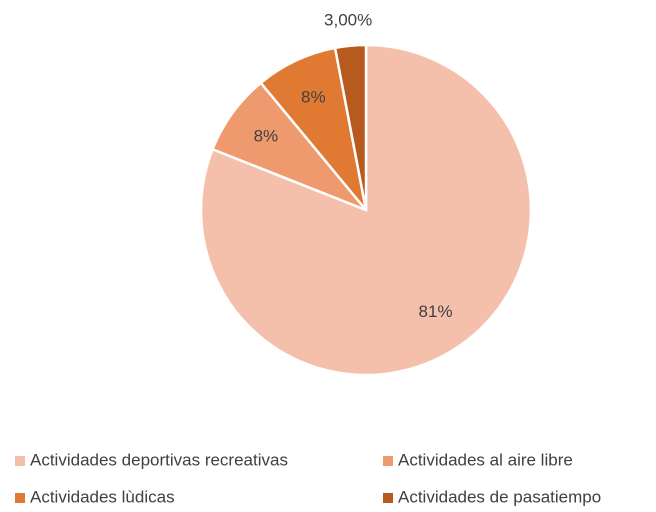 This screenshot has width=656, height=512. I want to click on legend-label: Actividades lùdicas, so click(102, 496).